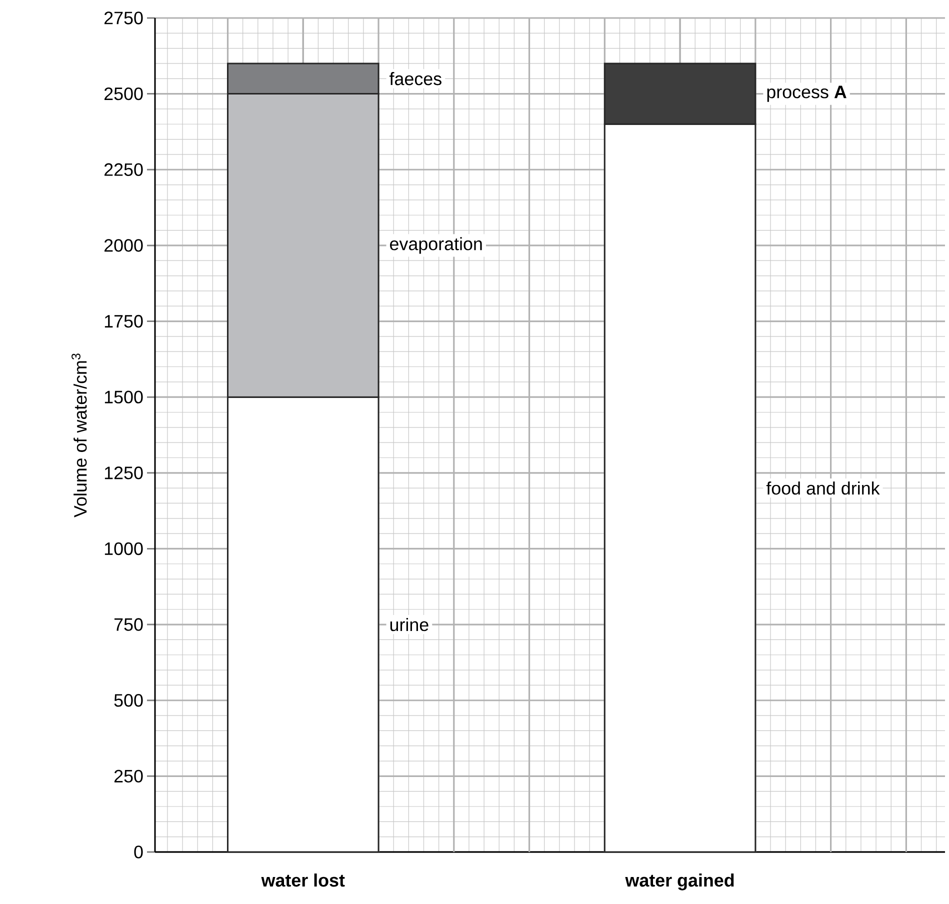  I want to click on y-tick-label: 250, so click(128, 776).